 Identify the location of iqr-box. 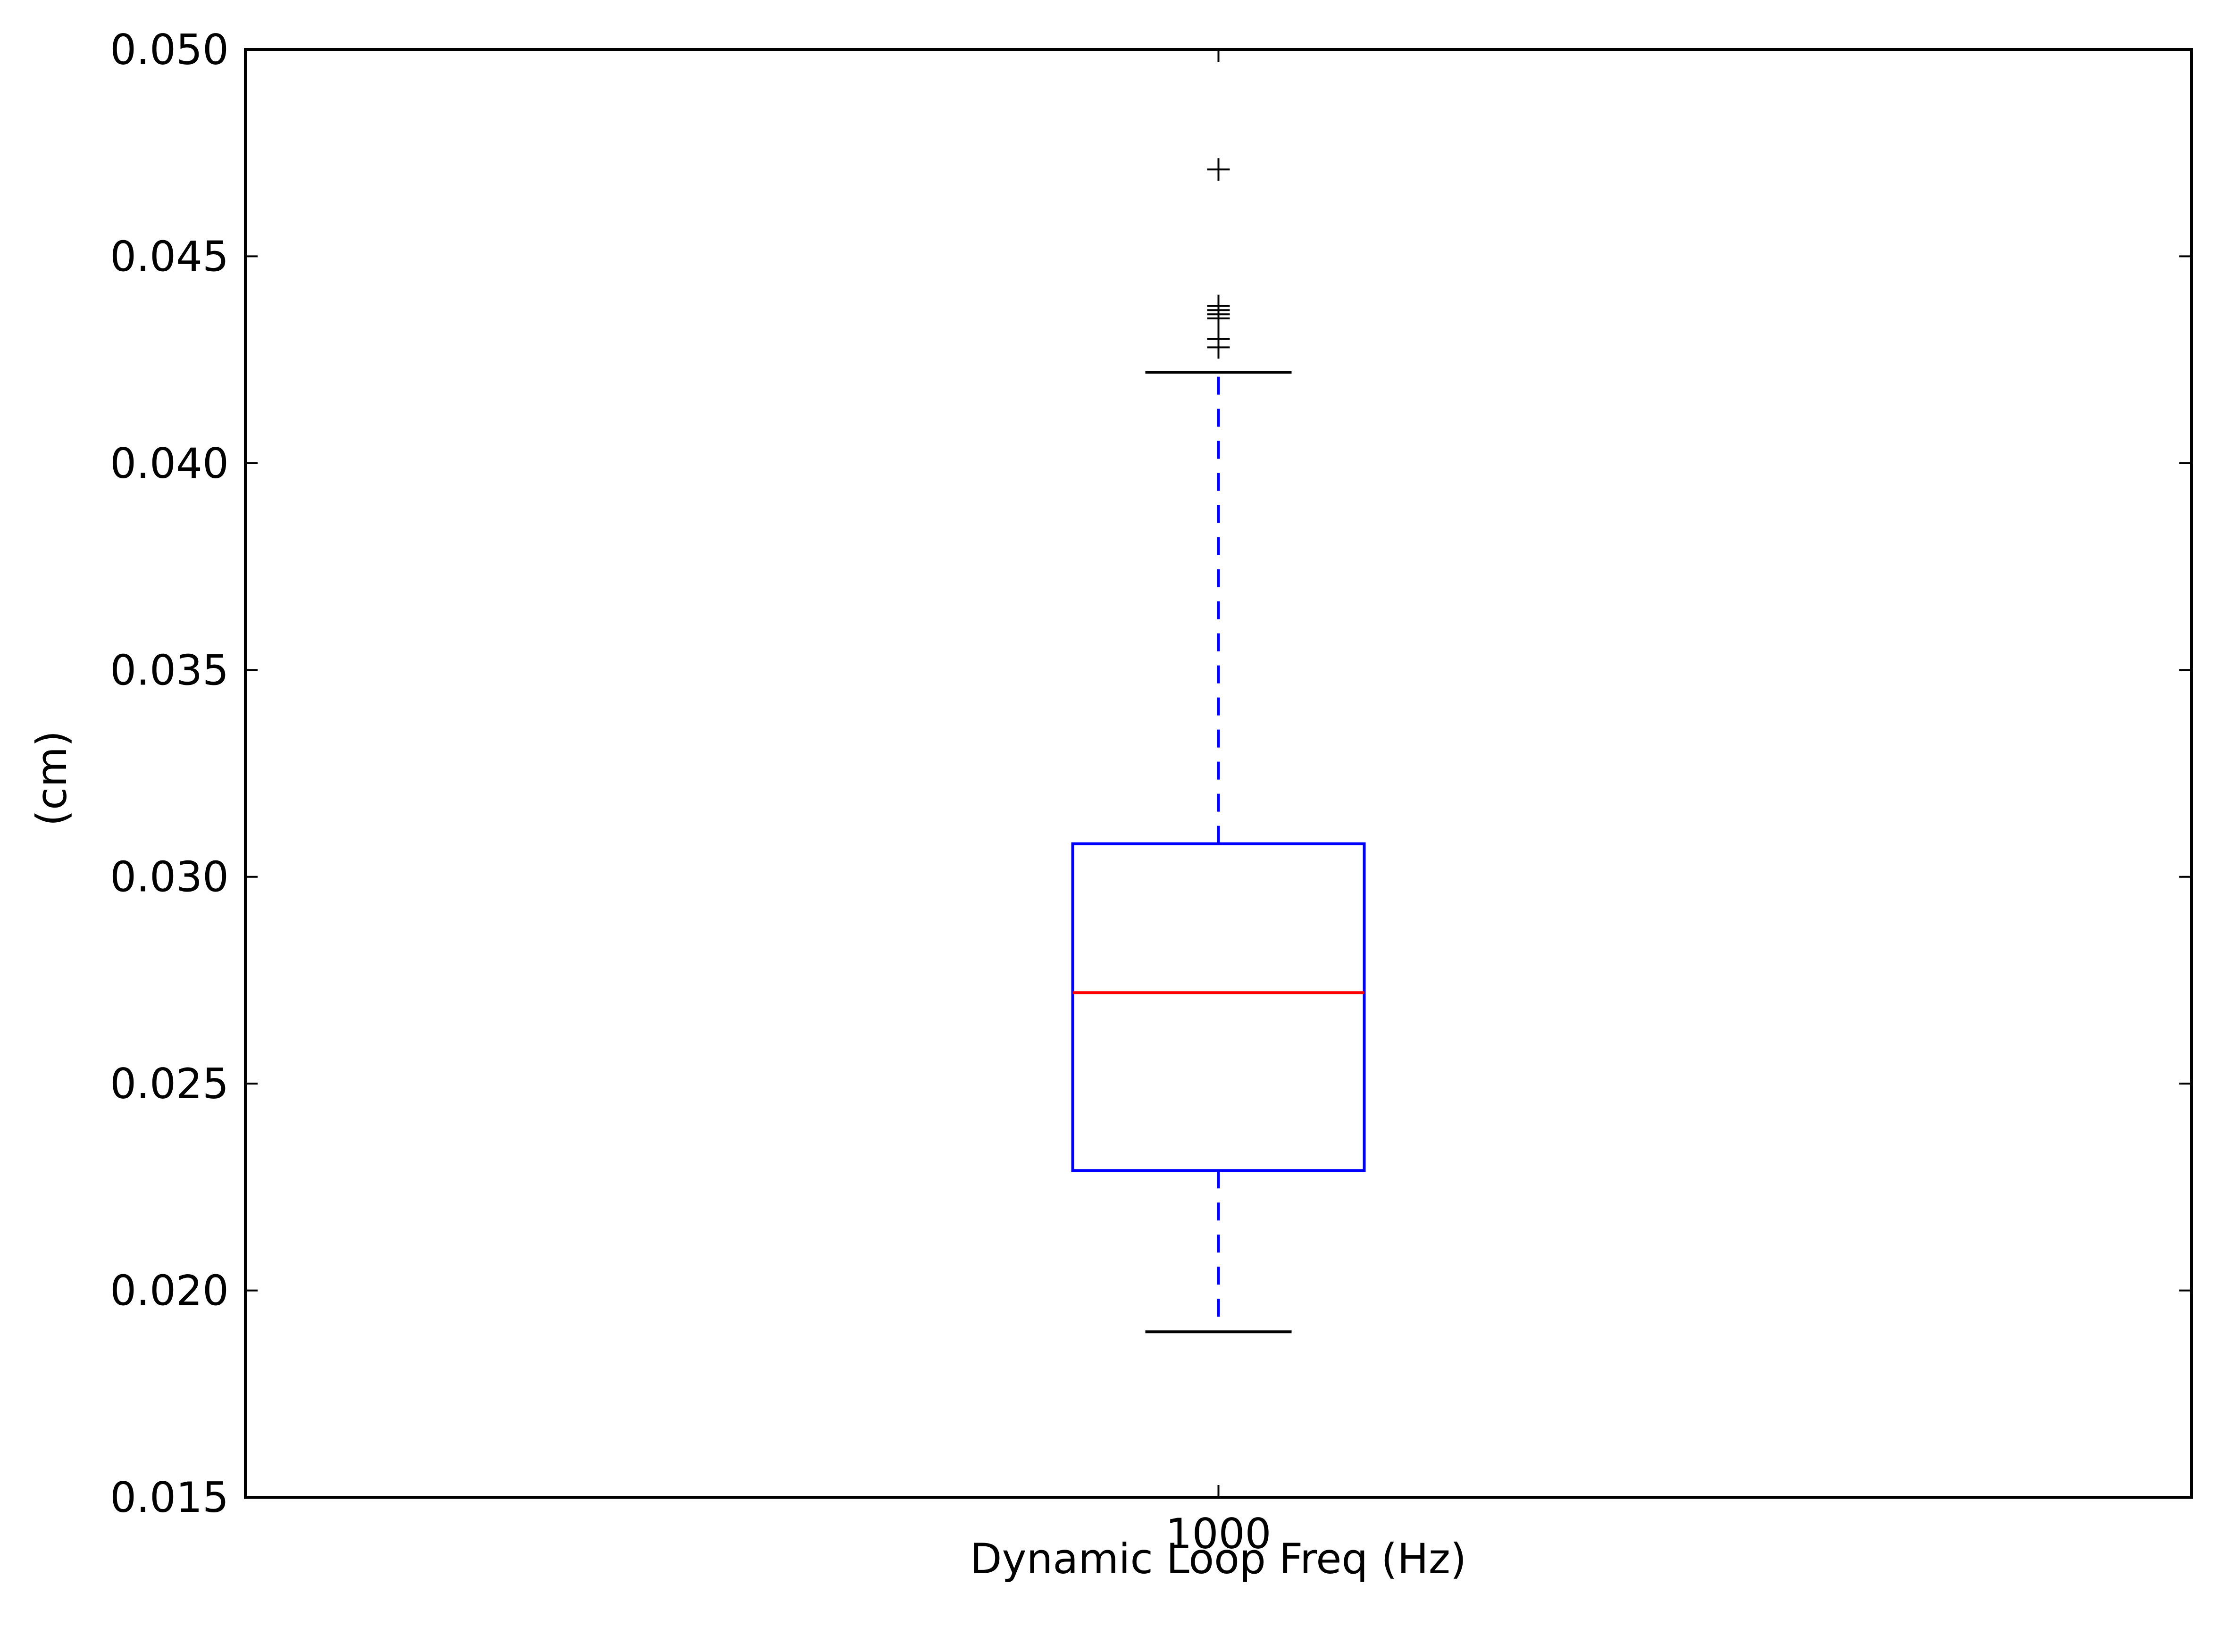
(1218, 1007).